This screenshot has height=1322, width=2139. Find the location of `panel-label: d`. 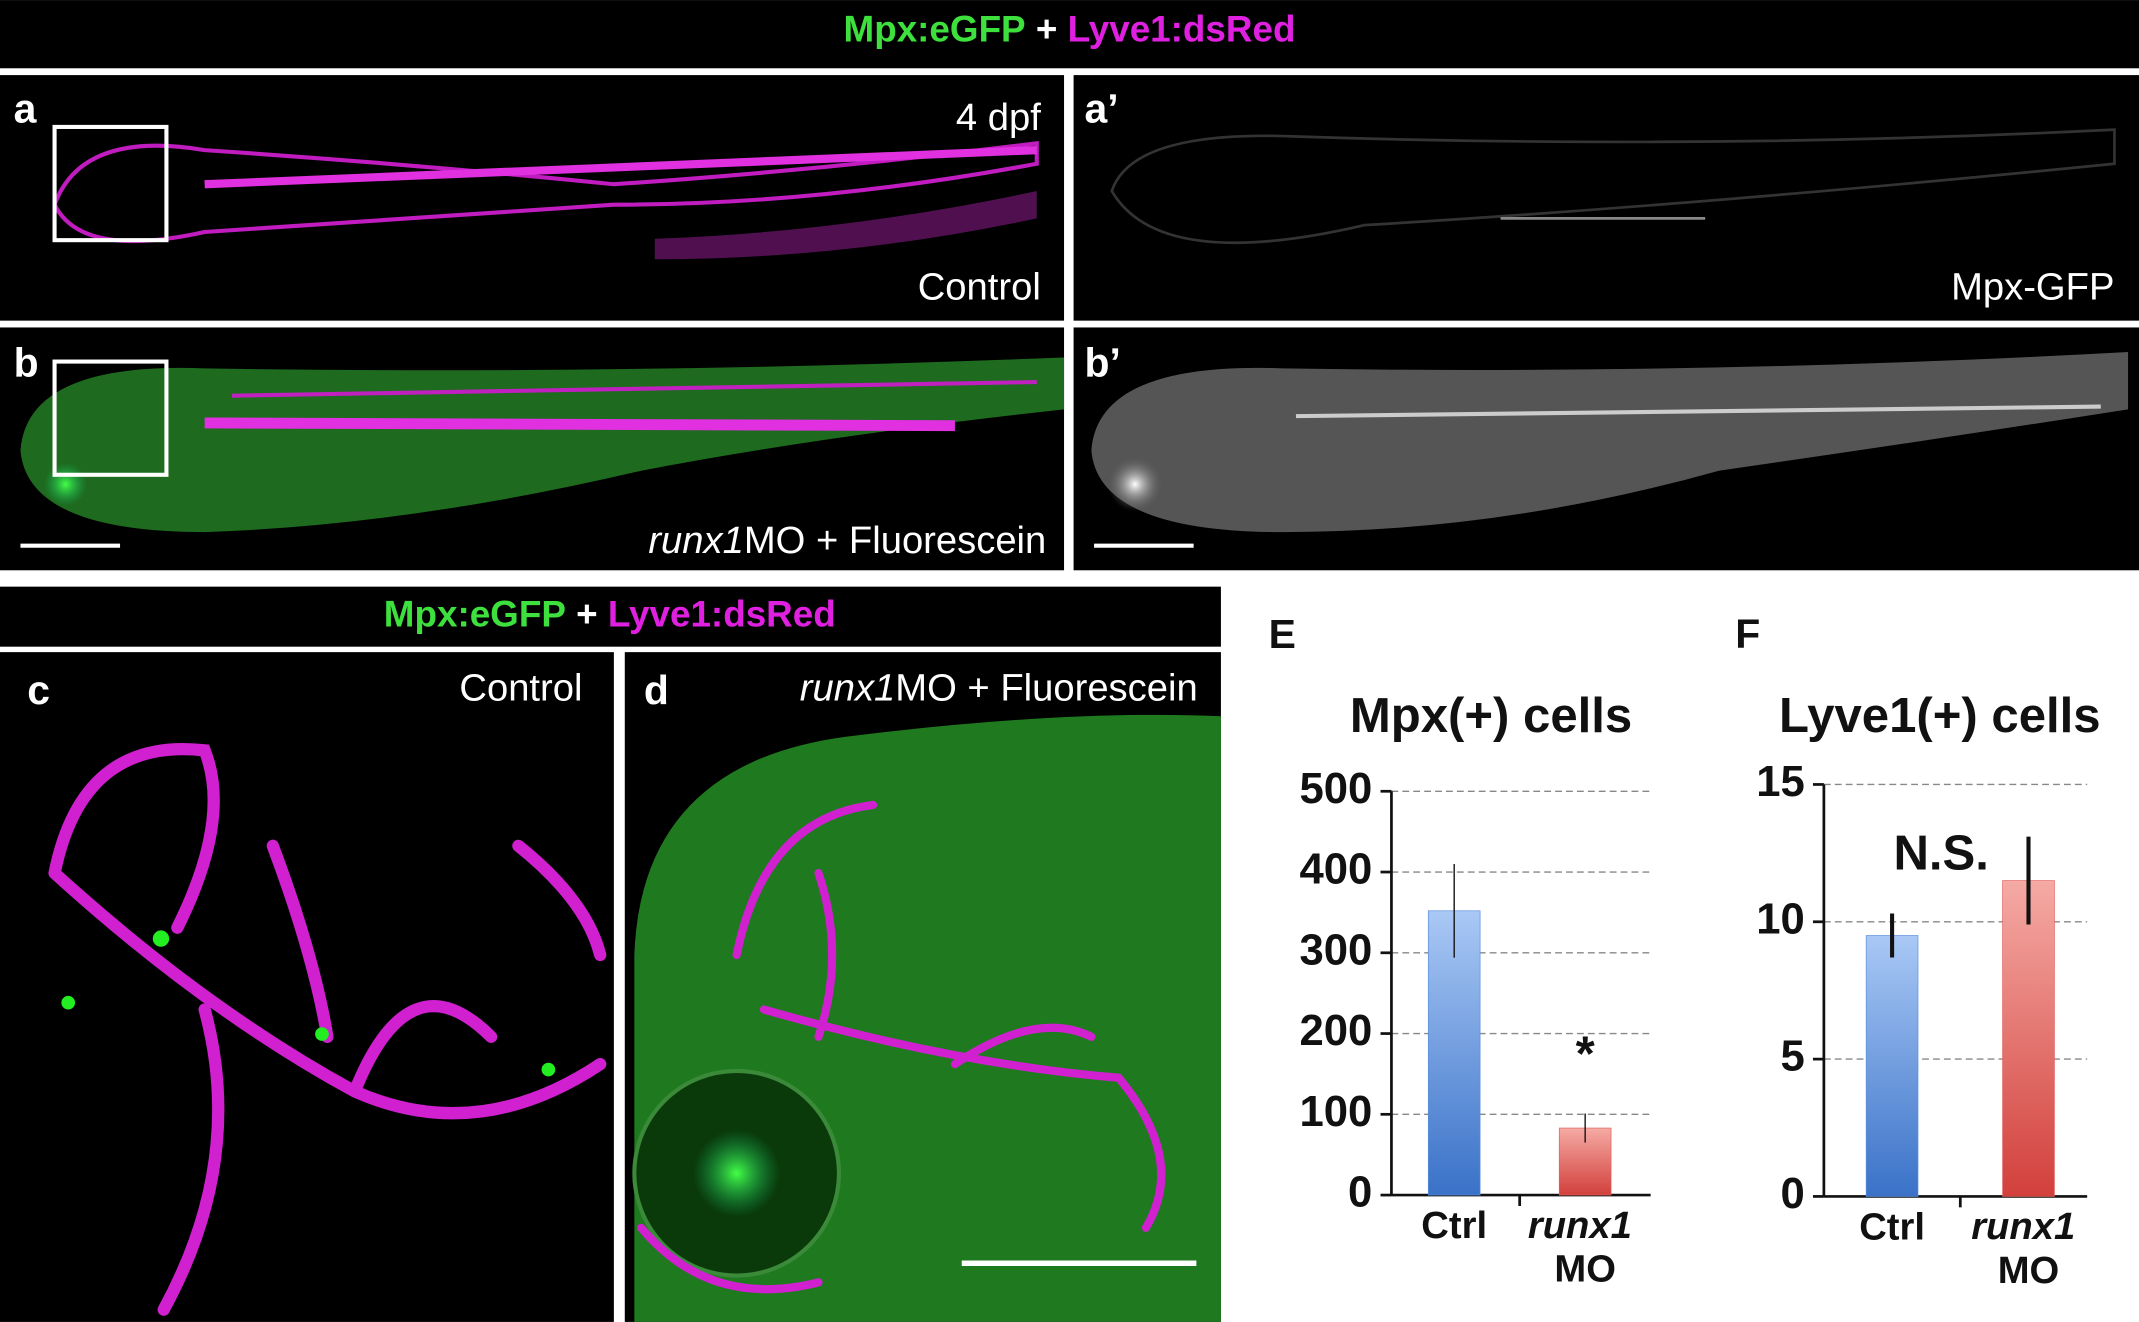

panel-label: d is located at coordinates (656, 690).